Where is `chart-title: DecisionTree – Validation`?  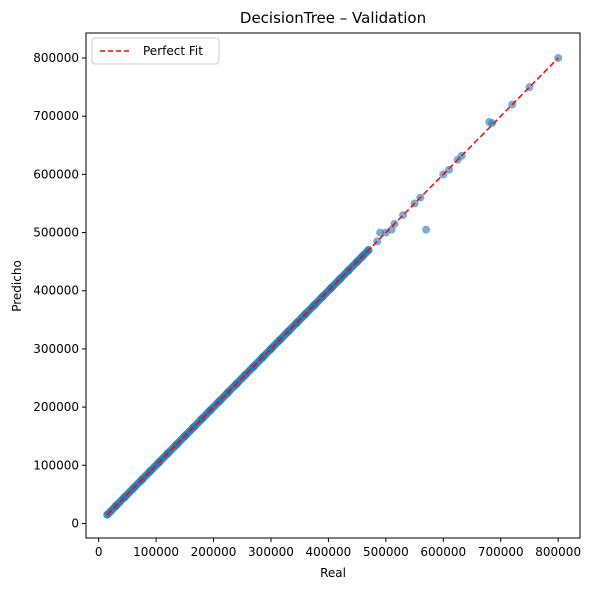 chart-title: DecisionTree – Validation is located at coordinates (333, 18).